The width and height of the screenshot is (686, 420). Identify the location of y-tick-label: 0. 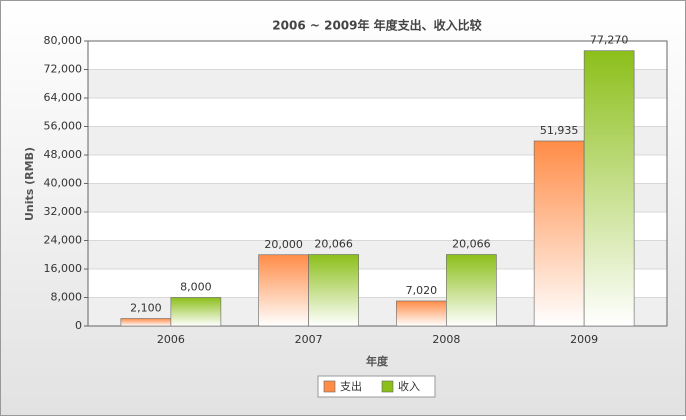
(78, 325).